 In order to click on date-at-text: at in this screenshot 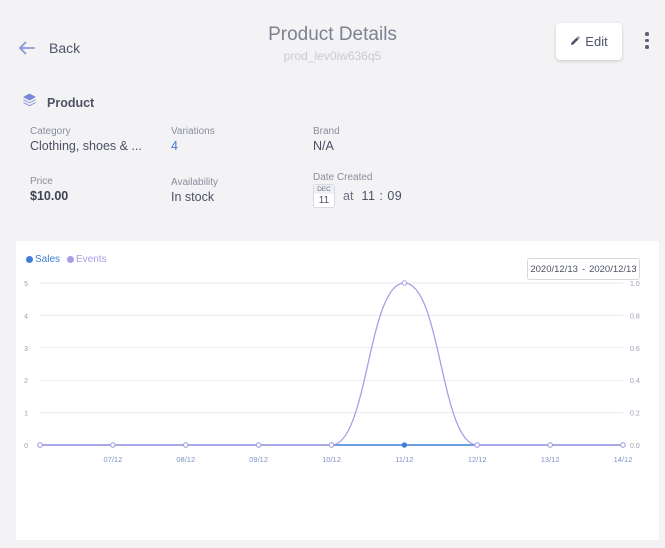, I will do `click(348, 196)`.